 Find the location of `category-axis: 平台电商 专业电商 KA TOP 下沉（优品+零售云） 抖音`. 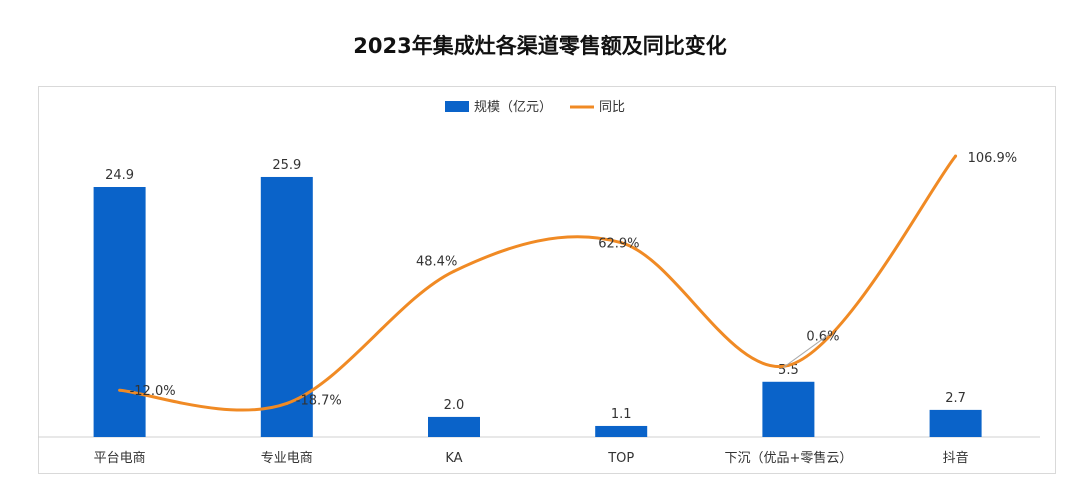

category-axis: 平台电商 专业电商 KA TOP 下沉（优品+零售云） 抖音 is located at coordinates (531, 458).